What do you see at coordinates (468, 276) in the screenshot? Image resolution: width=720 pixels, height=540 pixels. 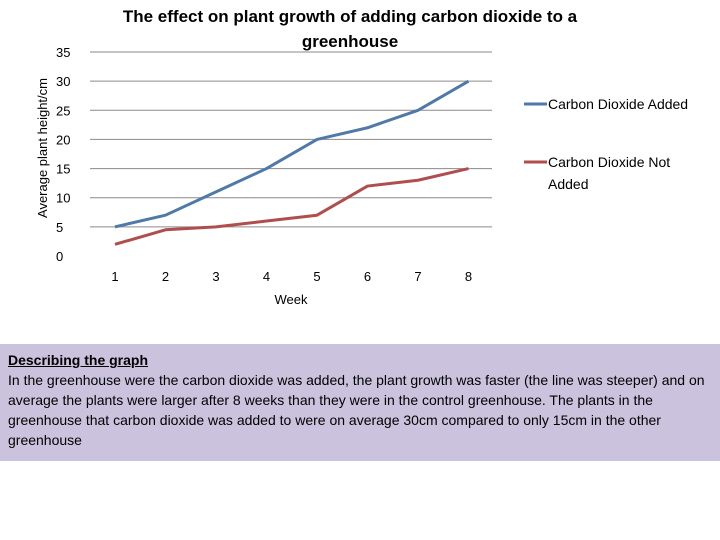 I see `x-tick-label: 8` at bounding box center [468, 276].